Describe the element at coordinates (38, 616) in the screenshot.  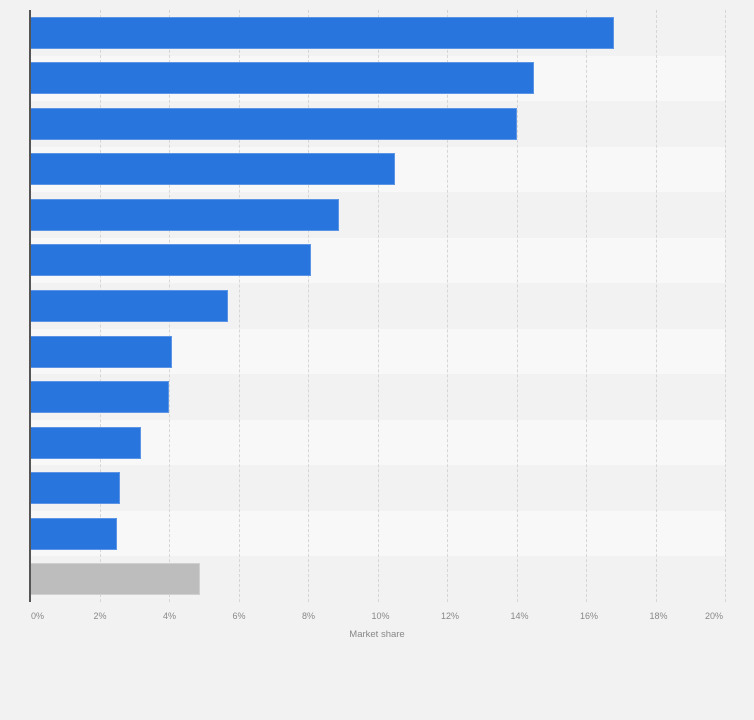
I see `x-tick-label: 0%` at that location.